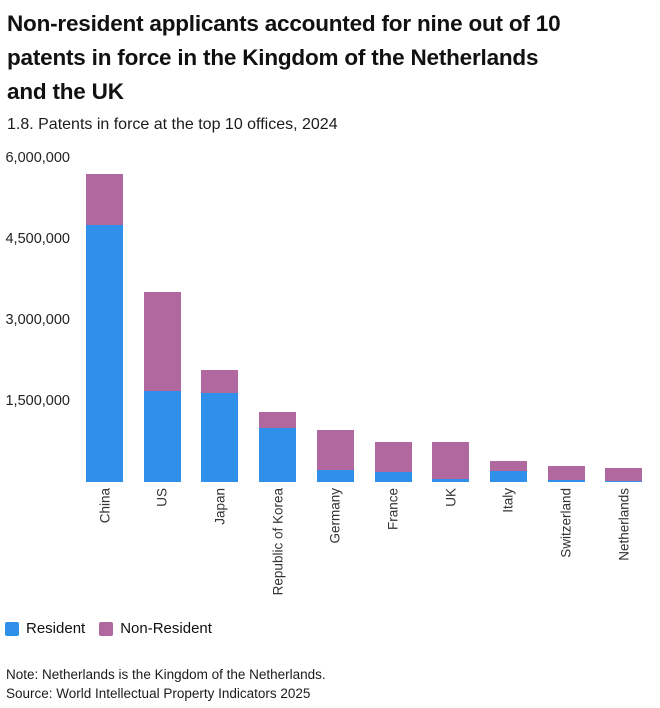 This screenshot has width=660, height=708. What do you see at coordinates (393, 477) in the screenshot?
I see `bar-segment-resident-france` at bounding box center [393, 477].